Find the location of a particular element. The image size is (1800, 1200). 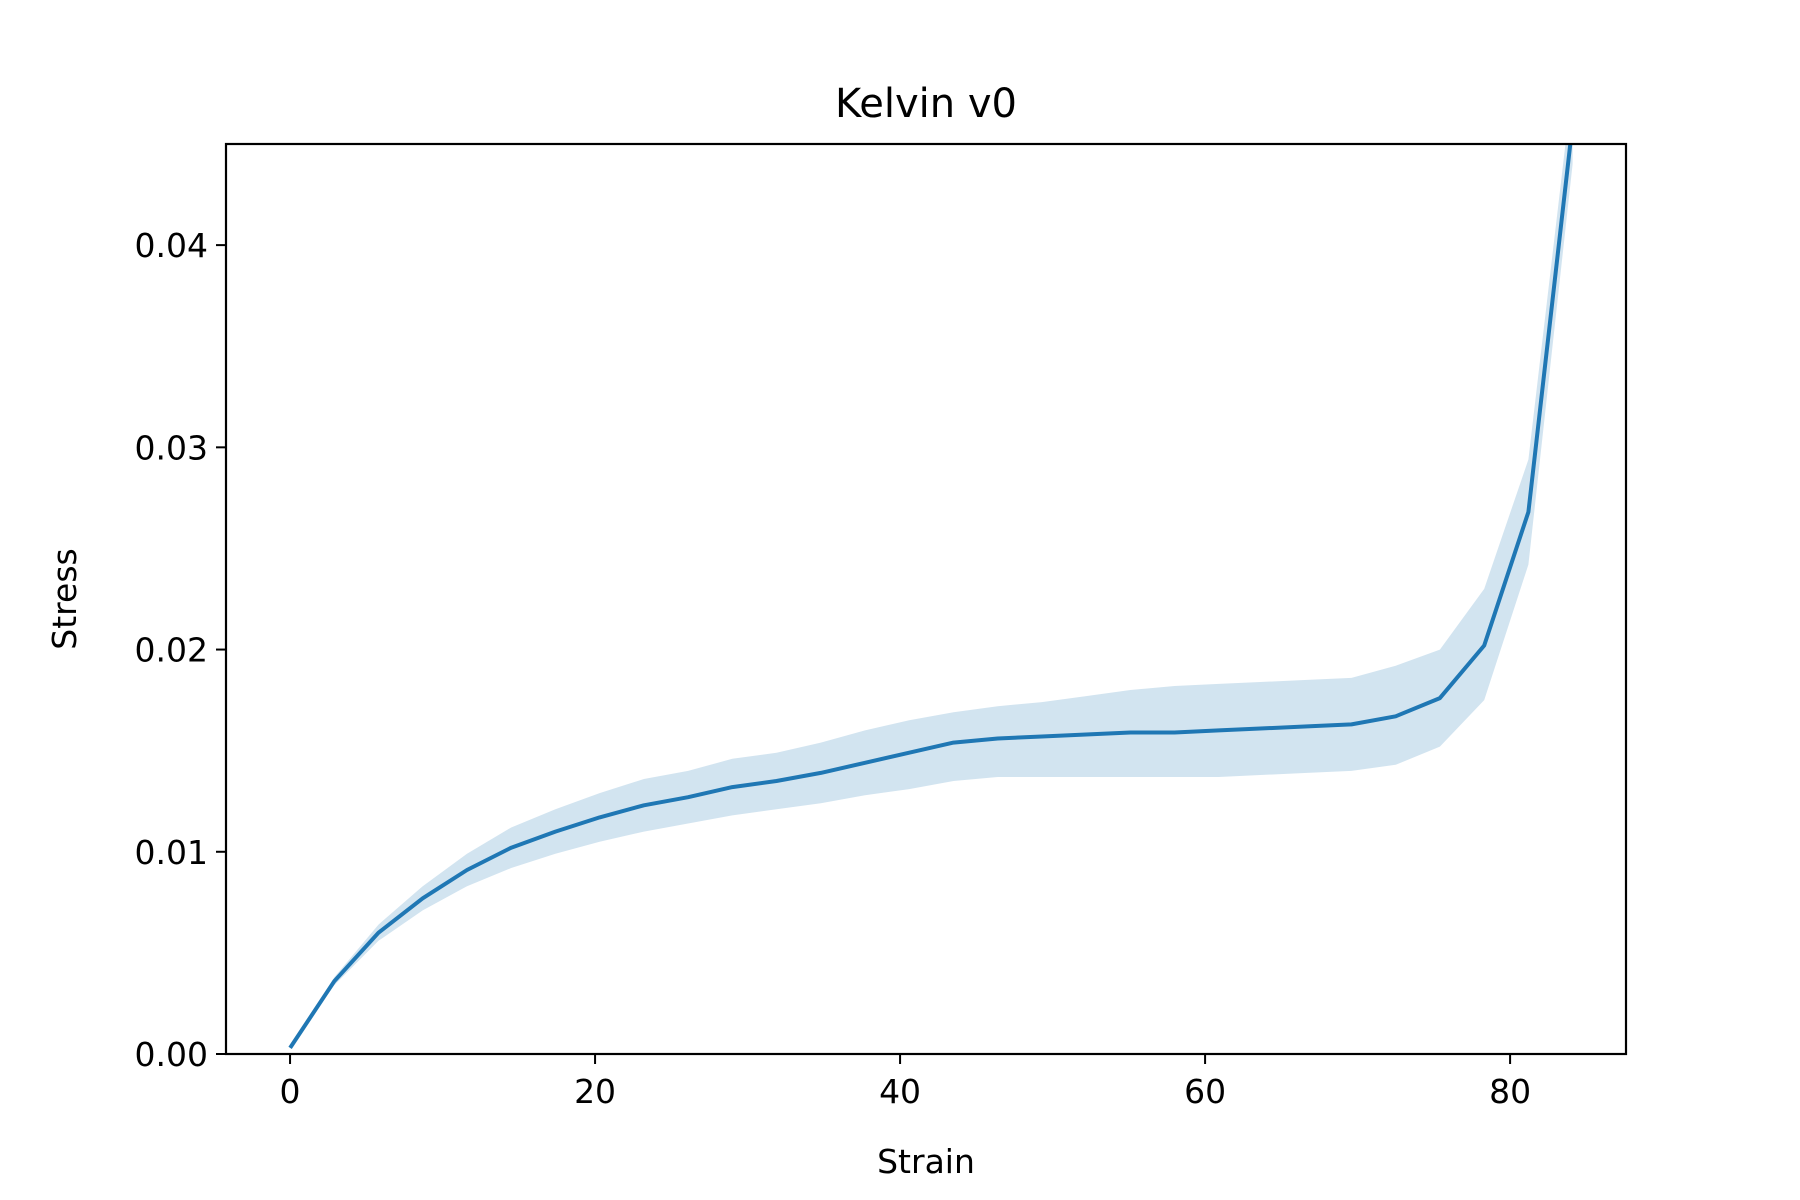

y-tick-label: 0.00 is located at coordinates (171, 1054).